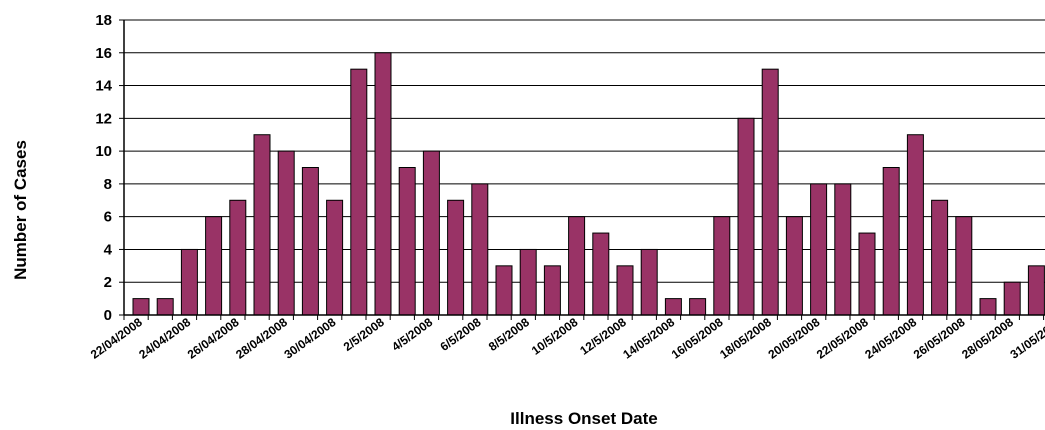 This screenshot has width=1045, height=430. What do you see at coordinates (794, 338) in the screenshot?
I see `x-tick-label: 20/05/2008` at bounding box center [794, 338].